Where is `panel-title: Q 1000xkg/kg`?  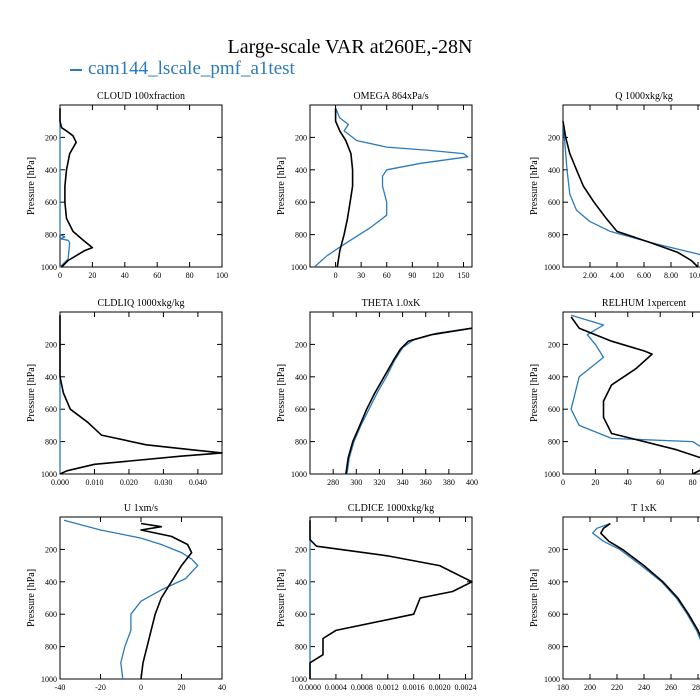 panel-title: Q 1000xkg/kg is located at coordinates (644, 96).